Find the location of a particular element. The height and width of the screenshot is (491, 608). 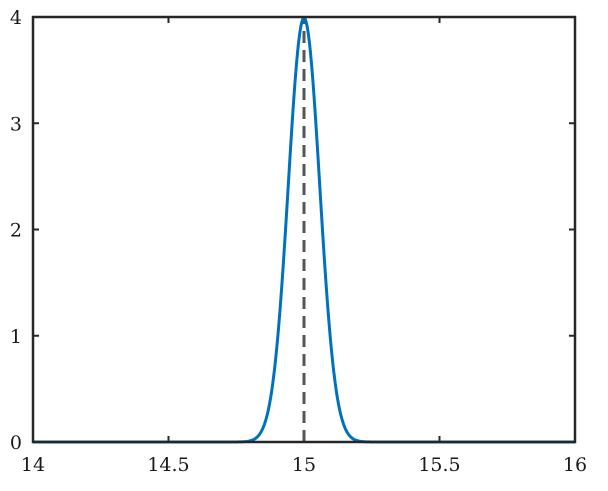

x-tick-label: 14 is located at coordinates (33, 465).